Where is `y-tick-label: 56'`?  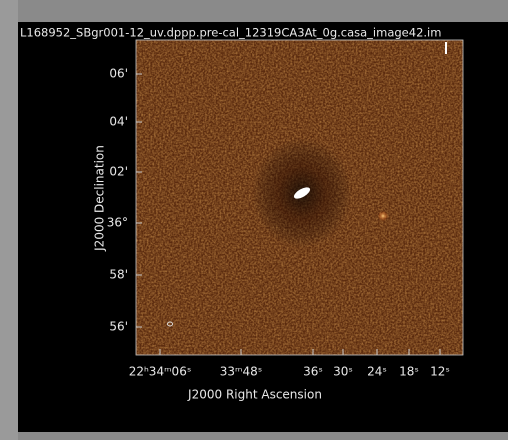 y-tick-label: 56' is located at coordinates (118, 327).